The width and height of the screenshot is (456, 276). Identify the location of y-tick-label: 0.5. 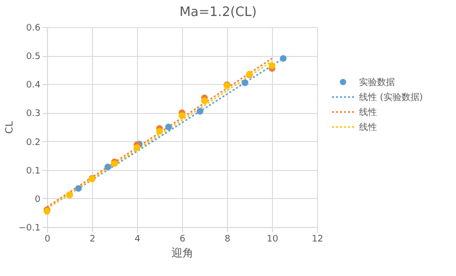
(33, 57).